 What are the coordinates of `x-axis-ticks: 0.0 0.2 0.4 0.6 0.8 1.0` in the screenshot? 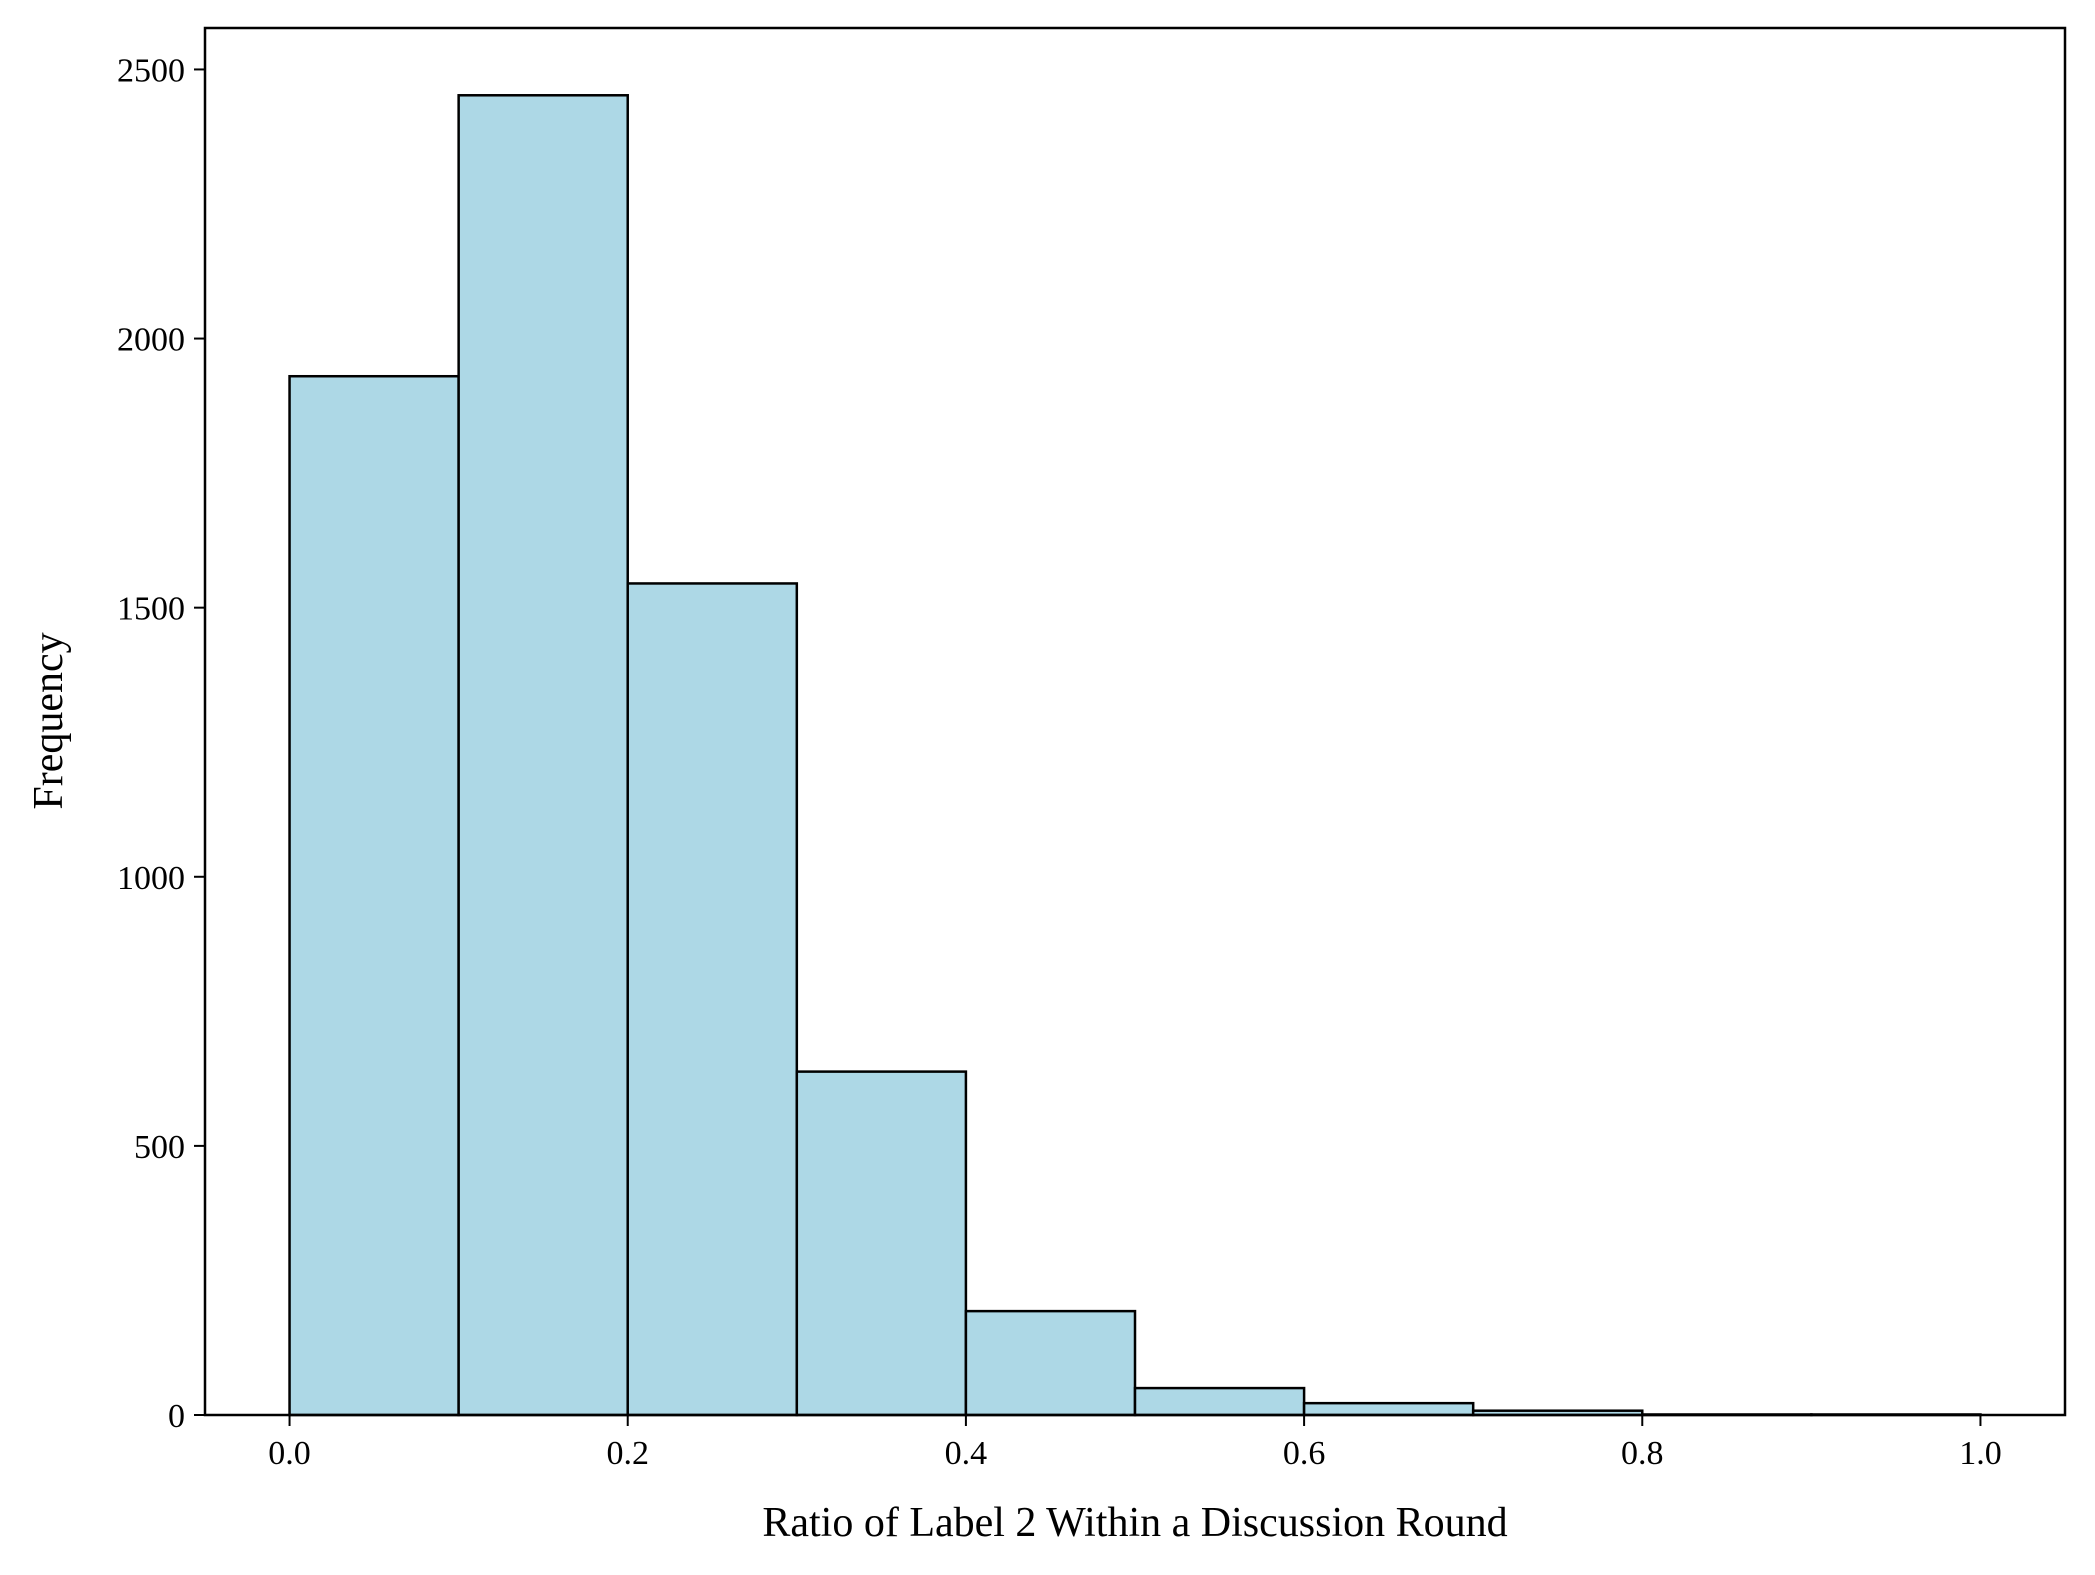 It's located at (1135, 1443).